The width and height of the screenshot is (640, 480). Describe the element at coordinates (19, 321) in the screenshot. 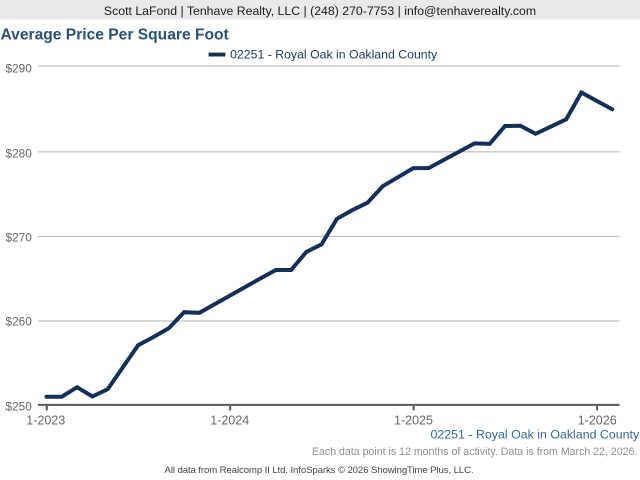

I see `svg-text: $260` at that location.